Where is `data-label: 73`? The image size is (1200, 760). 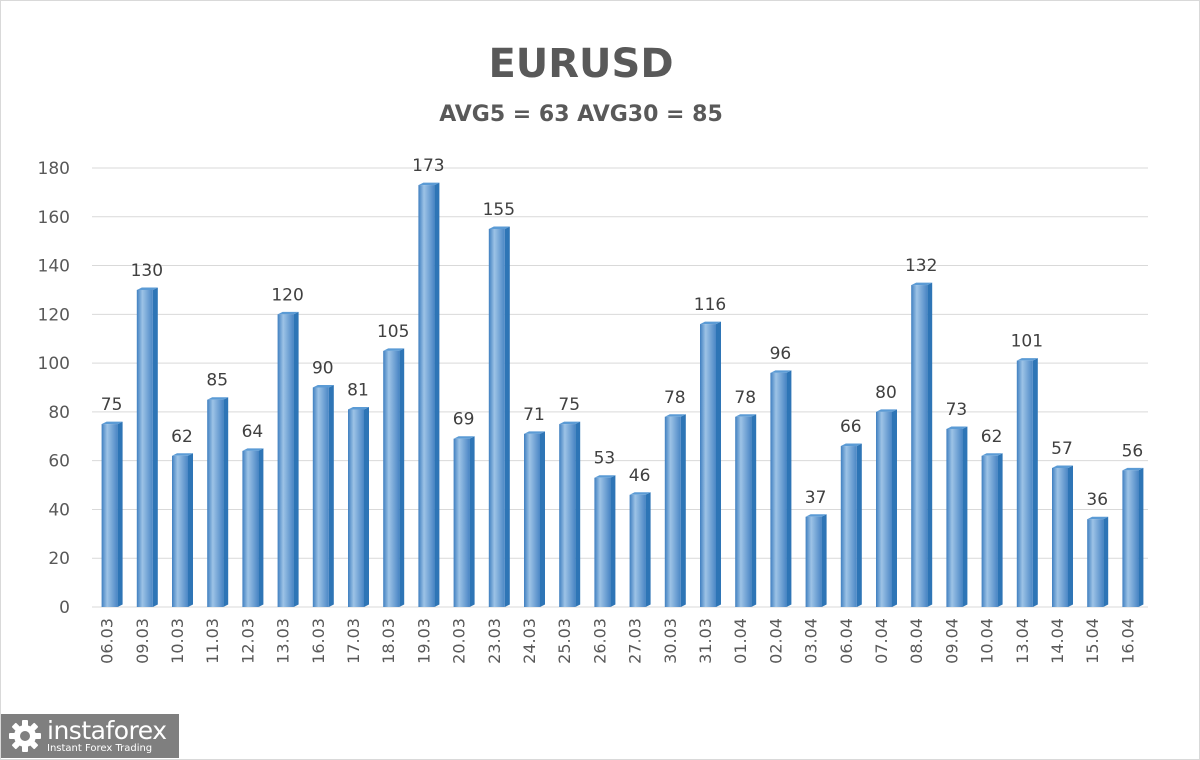 data-label: 73 is located at coordinates (957, 410).